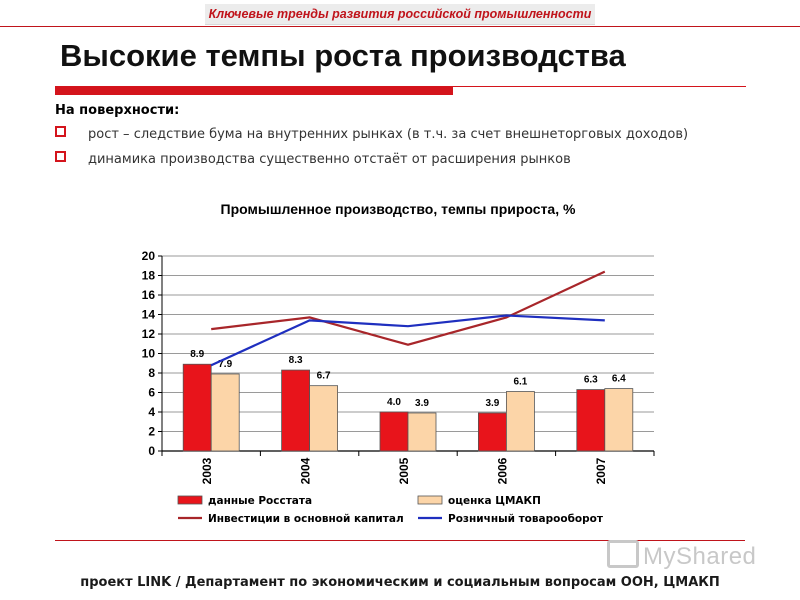 This screenshot has width=800, height=600. I want to click on presentation-board-icon, so click(623, 554).